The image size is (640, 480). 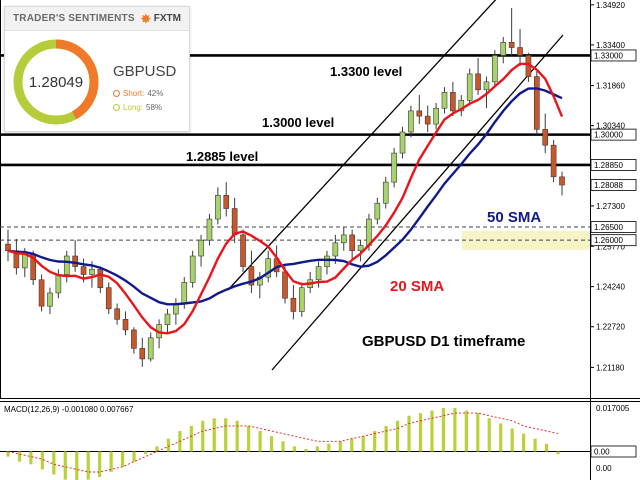 I want to click on level-labels: 1.3300 level 1.3000 level 1.2885 level, so click(x=294, y=114).